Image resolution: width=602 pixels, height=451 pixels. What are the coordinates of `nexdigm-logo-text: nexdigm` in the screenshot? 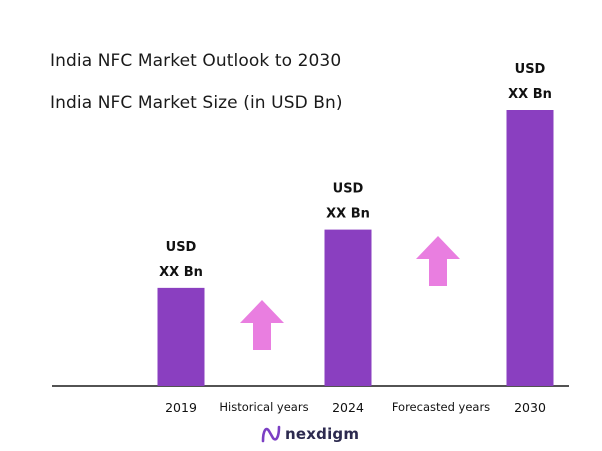 It's located at (322, 434).